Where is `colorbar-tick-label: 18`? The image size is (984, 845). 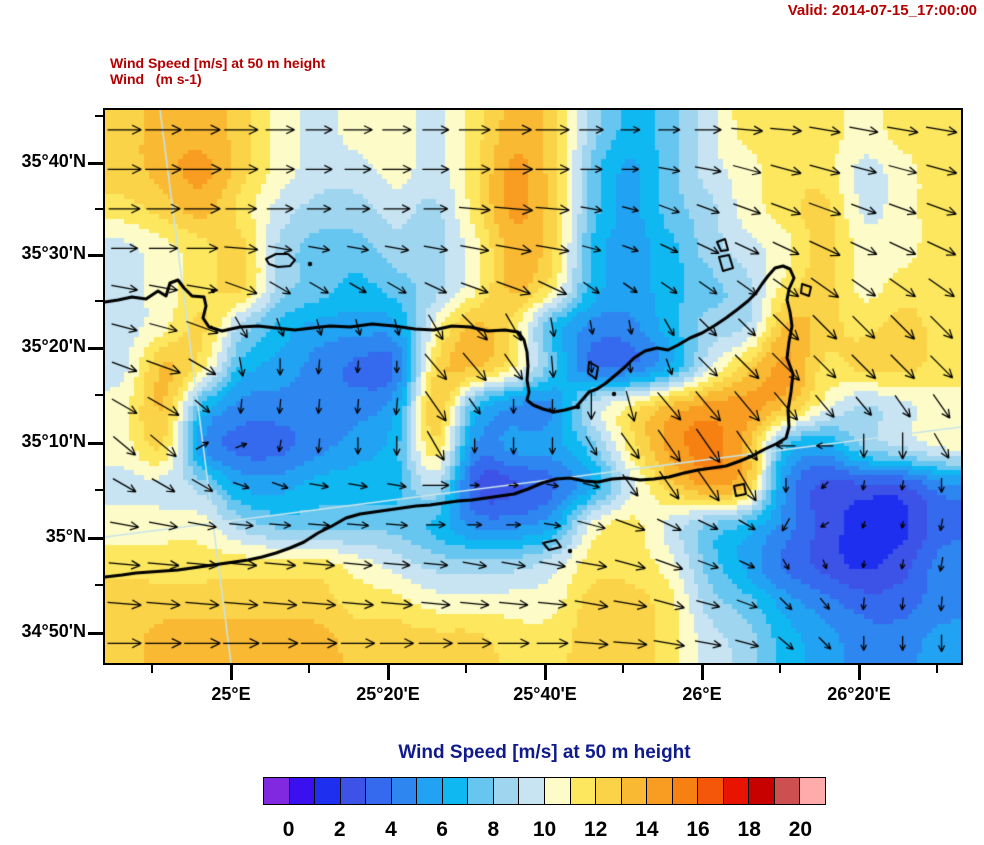 colorbar-tick-label: 18 is located at coordinates (749, 829).